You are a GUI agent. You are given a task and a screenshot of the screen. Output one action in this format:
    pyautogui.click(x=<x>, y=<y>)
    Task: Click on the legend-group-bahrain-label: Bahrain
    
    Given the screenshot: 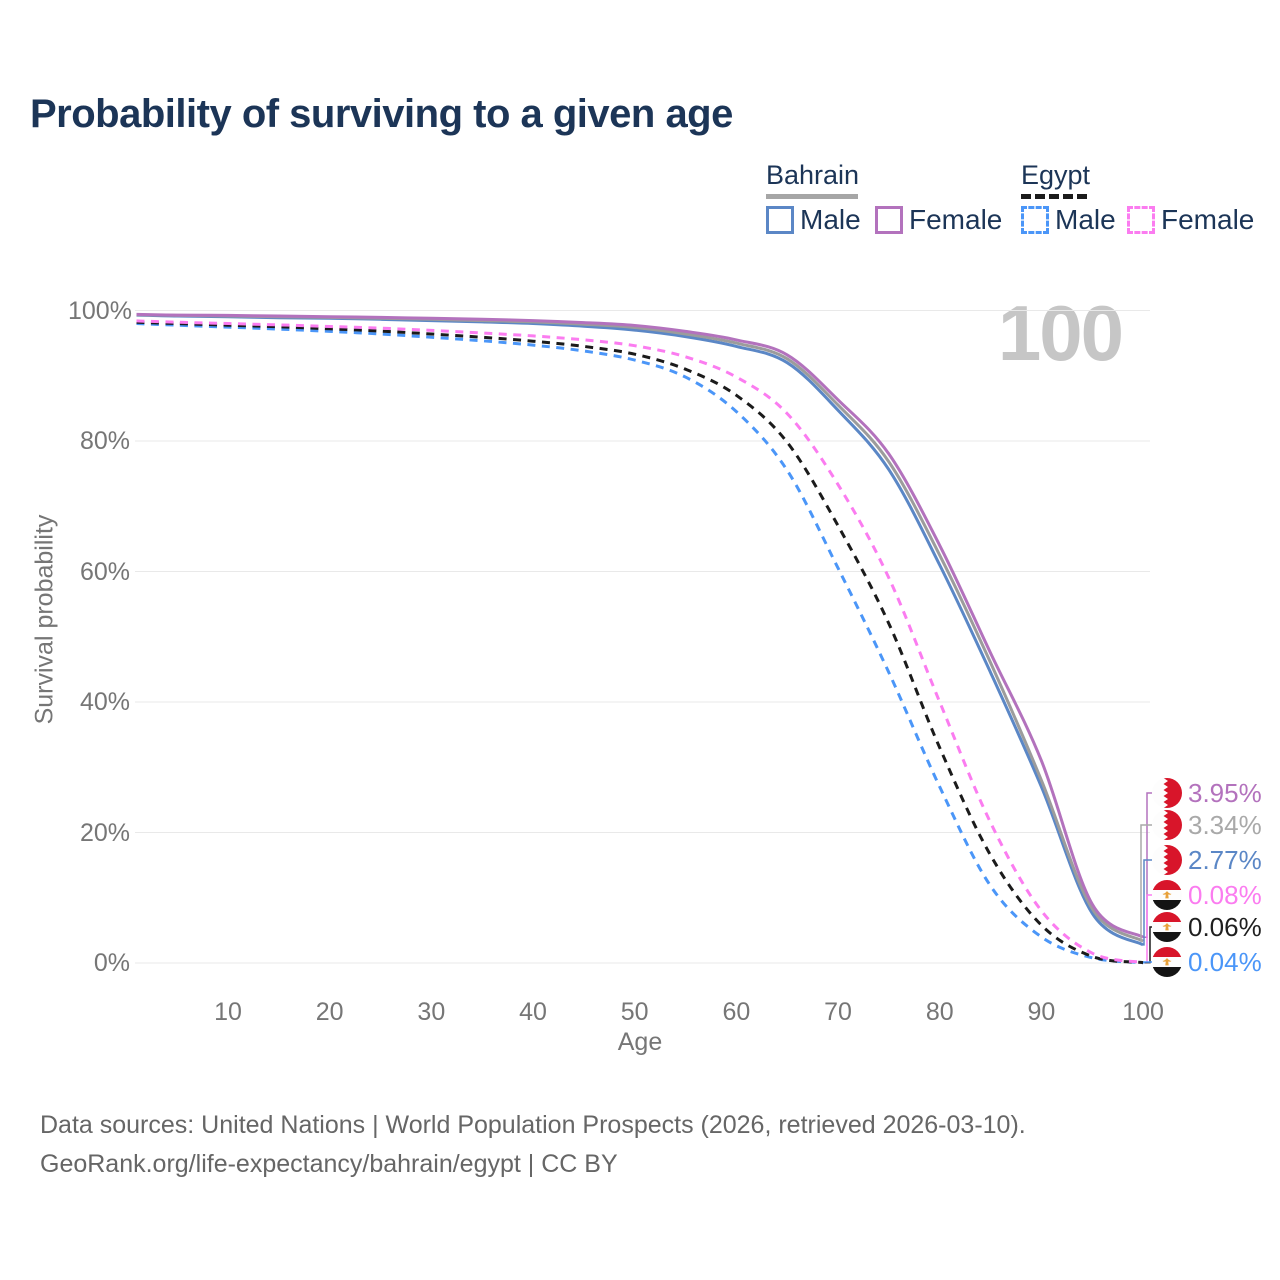 What is the action you would take?
    pyautogui.click(x=813, y=175)
    